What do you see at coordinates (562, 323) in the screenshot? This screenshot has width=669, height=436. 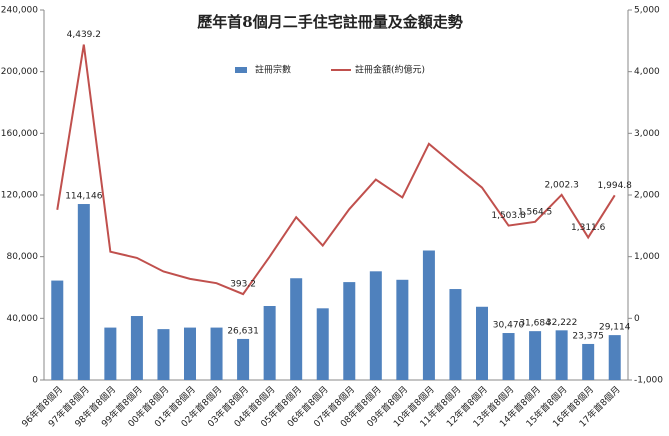 I see `bar-value-label: 32,222` at bounding box center [562, 323].